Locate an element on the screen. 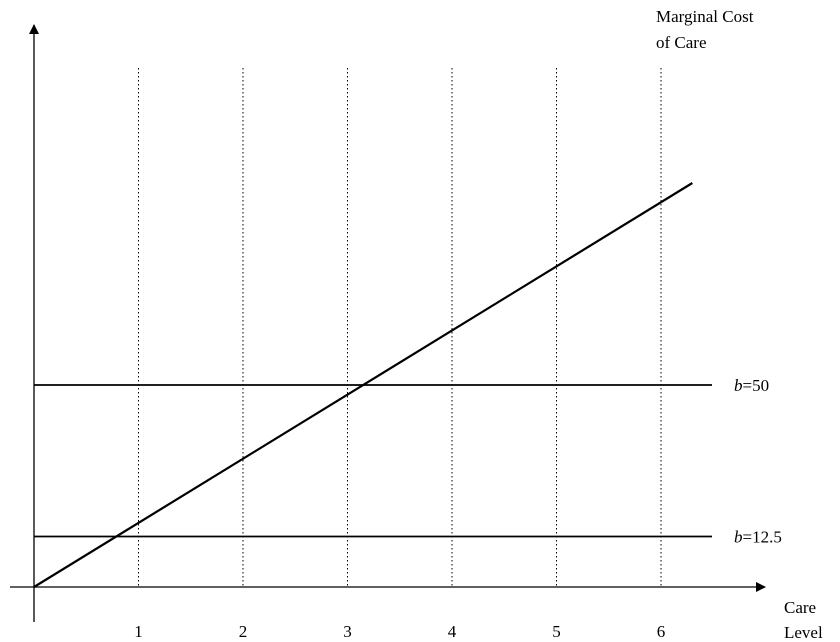 Image resolution: width=840 pixels, height=642 pixels. x-tick-4: 4 is located at coordinates (452, 631).